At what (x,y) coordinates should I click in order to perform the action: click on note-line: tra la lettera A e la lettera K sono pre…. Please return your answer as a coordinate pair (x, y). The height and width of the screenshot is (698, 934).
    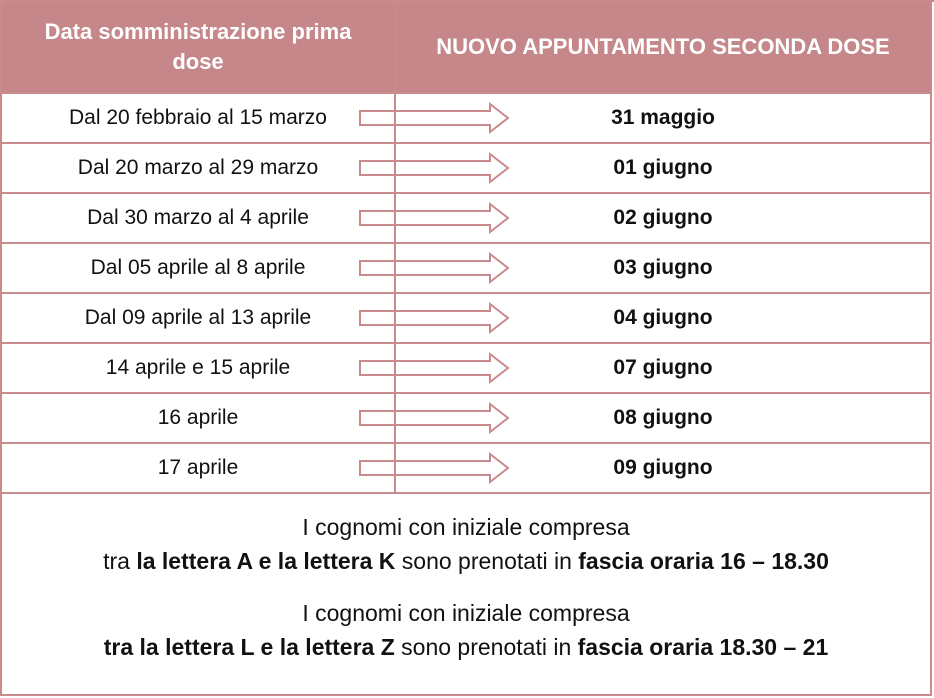
    Looking at the image, I should click on (466, 561).